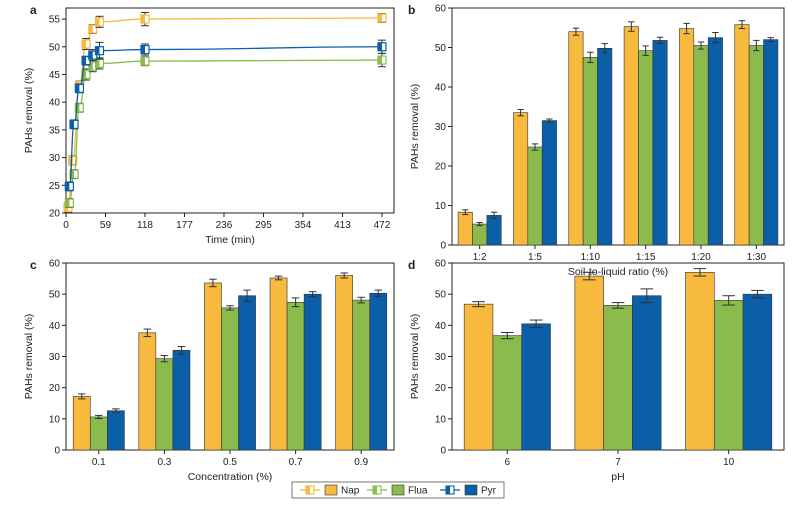 Image resolution: width=796 pixels, height=525 pixels. I want to click on y-tick-label-d: 50, so click(441, 295).